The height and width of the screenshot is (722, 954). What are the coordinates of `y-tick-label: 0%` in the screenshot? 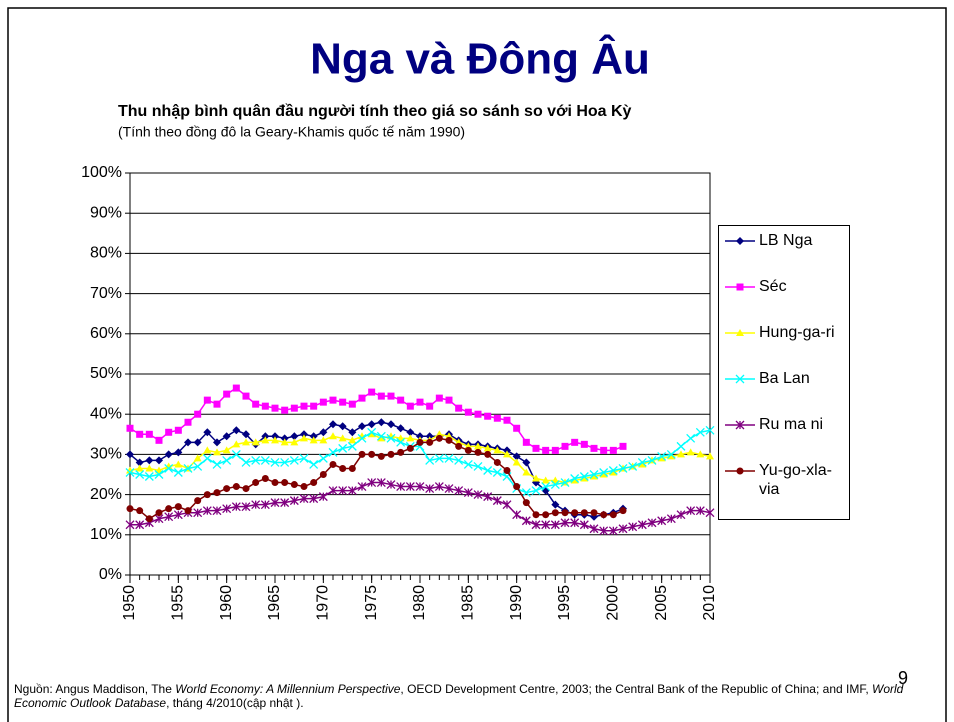 It's located at (110, 574).